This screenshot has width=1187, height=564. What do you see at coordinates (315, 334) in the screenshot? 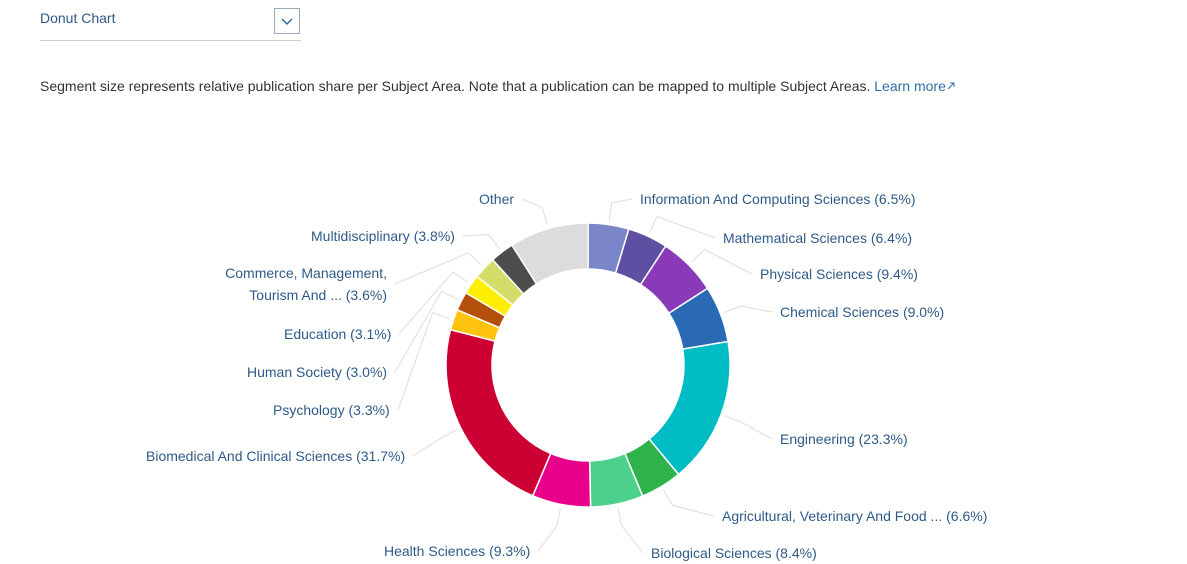
I see `category-name: Education` at bounding box center [315, 334].